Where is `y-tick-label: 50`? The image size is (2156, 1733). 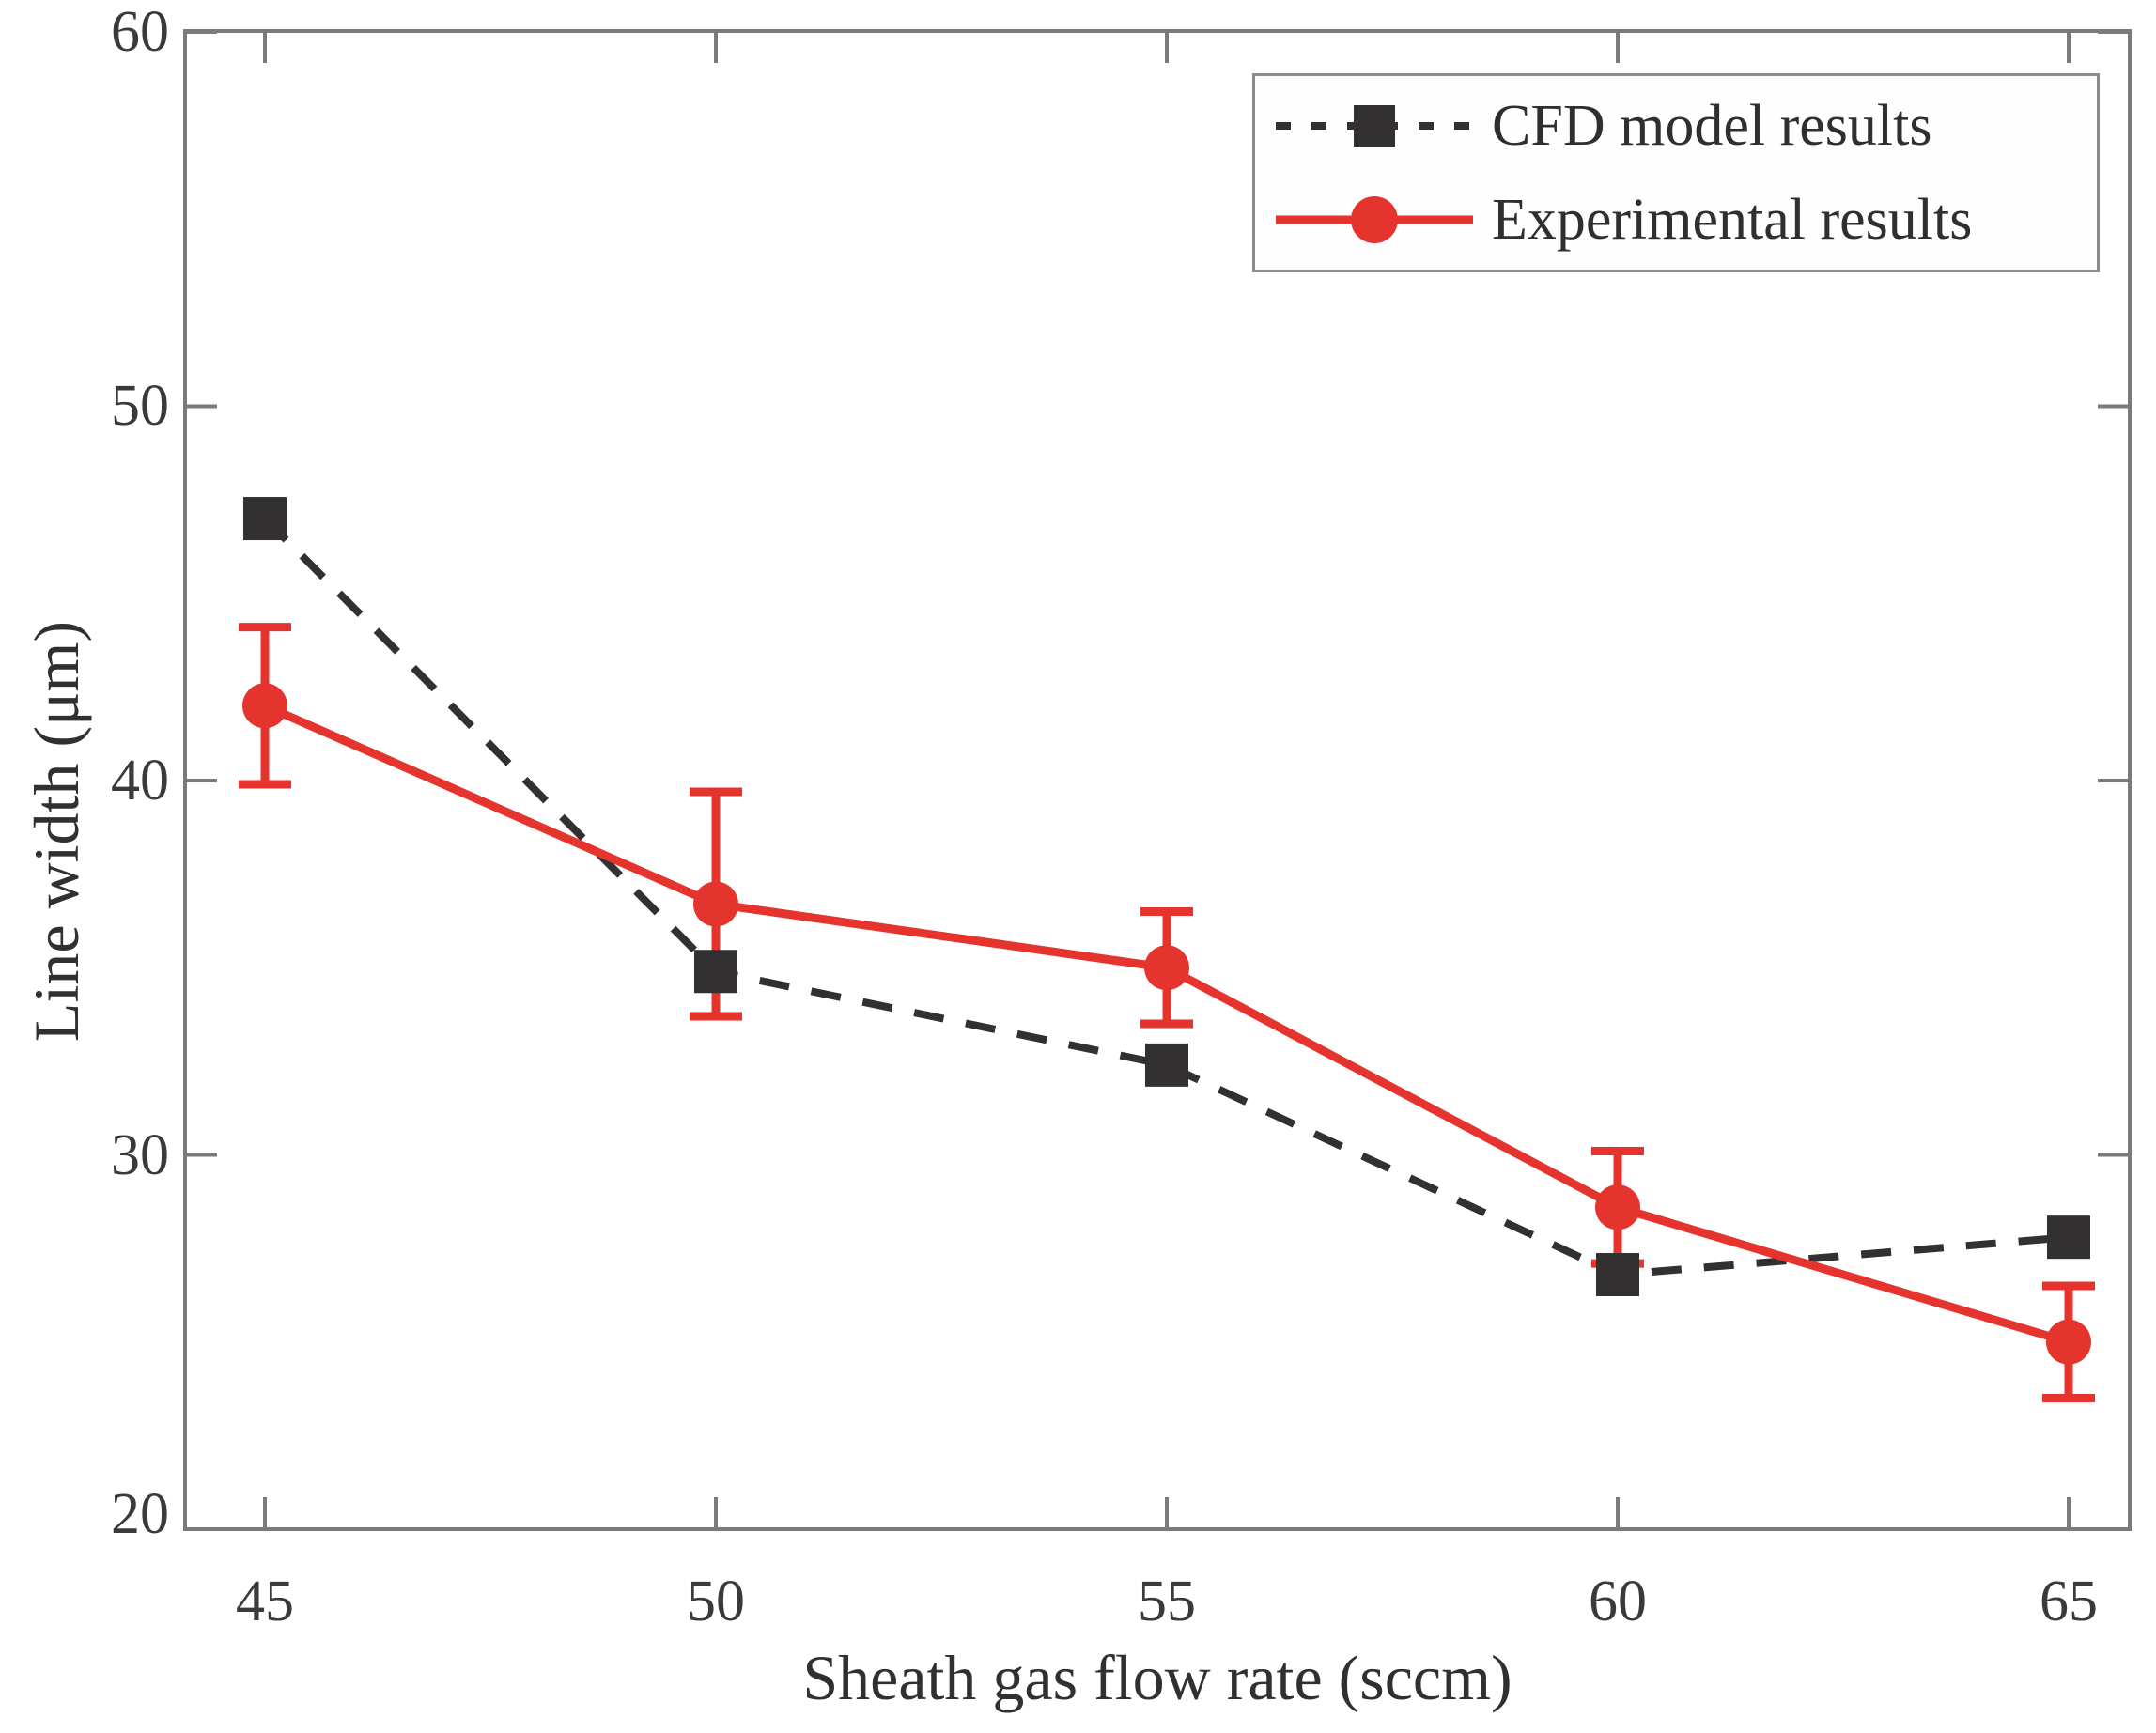 y-tick-label: 50 is located at coordinates (140, 406).